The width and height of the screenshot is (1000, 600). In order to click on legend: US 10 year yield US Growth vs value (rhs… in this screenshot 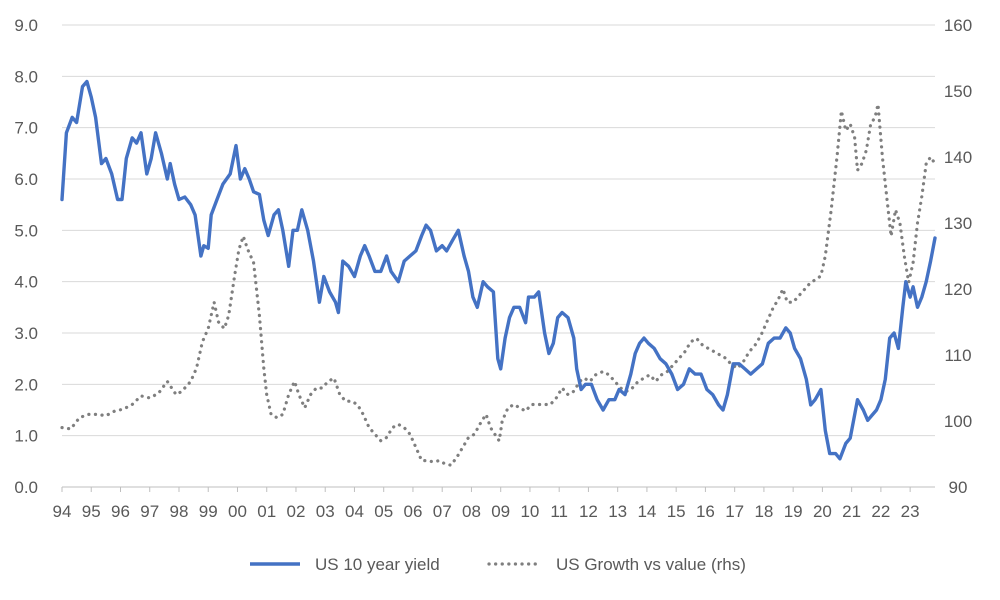, I will do `click(498, 564)`.